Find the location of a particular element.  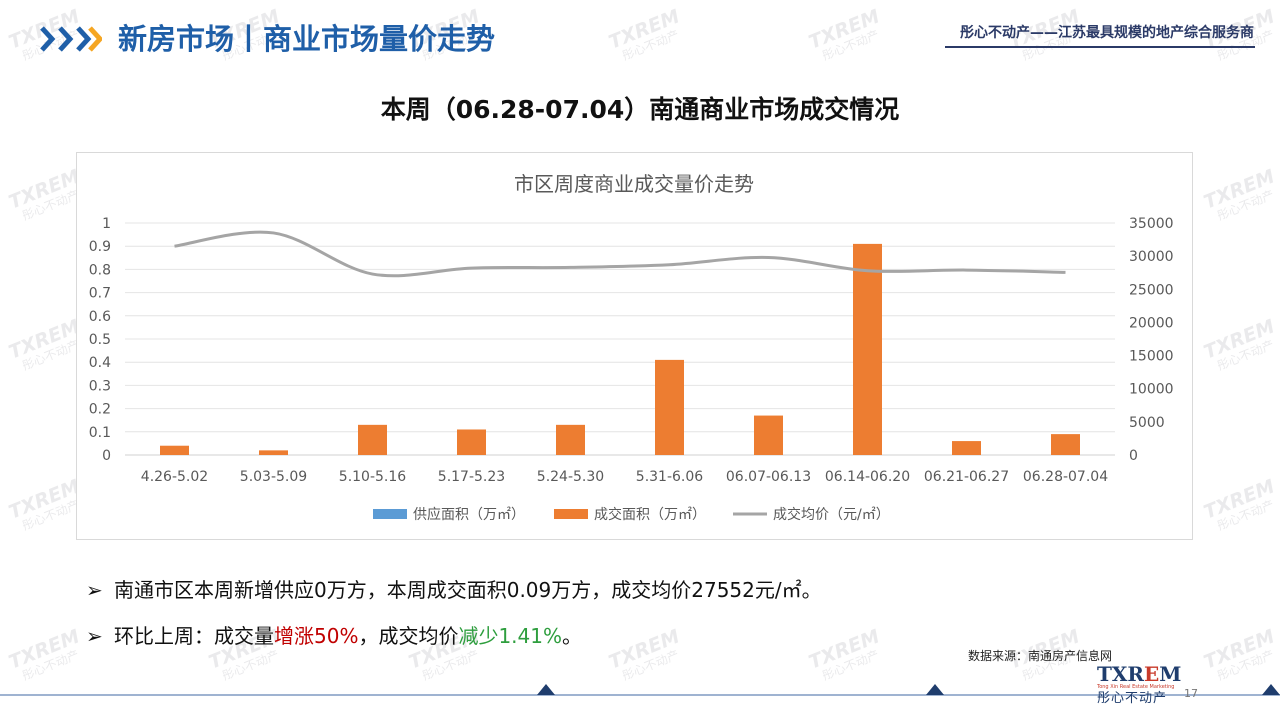

y-right-tick-label: 30000 is located at coordinates (1151, 257).